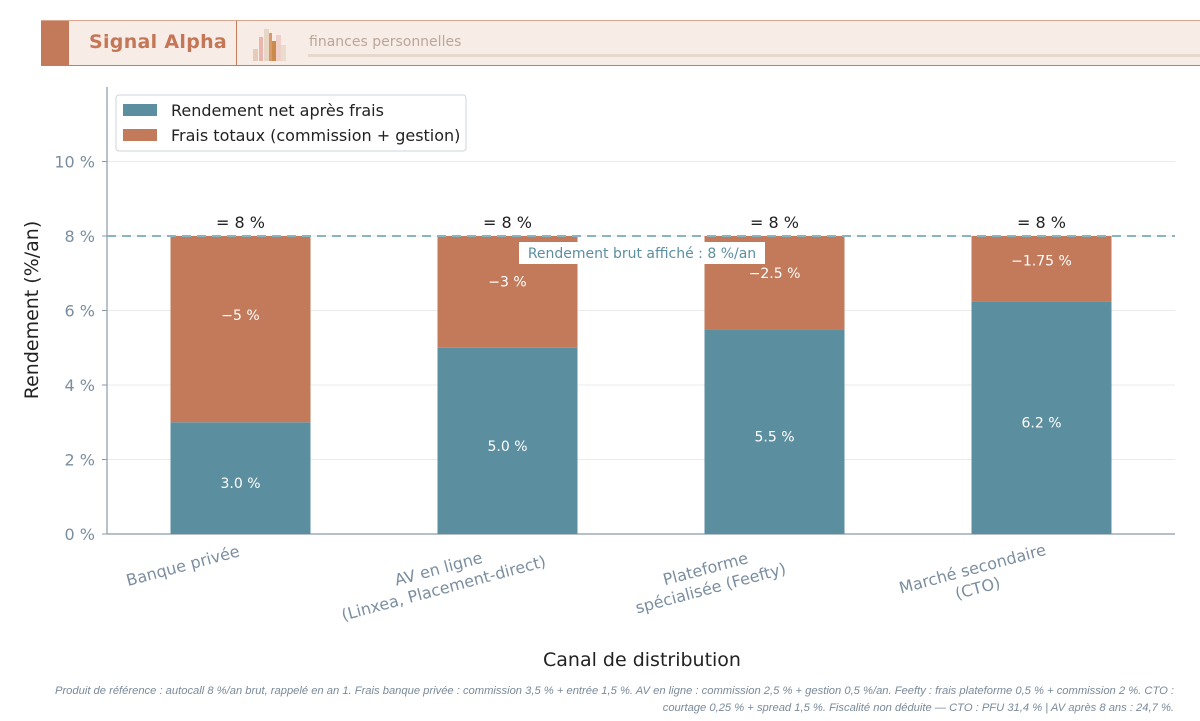 Image resolution: width=1200 pixels, height=721 pixels. Describe the element at coordinates (774, 438) in the screenshot. I see `bar-data-label: 5.5 %` at that location.